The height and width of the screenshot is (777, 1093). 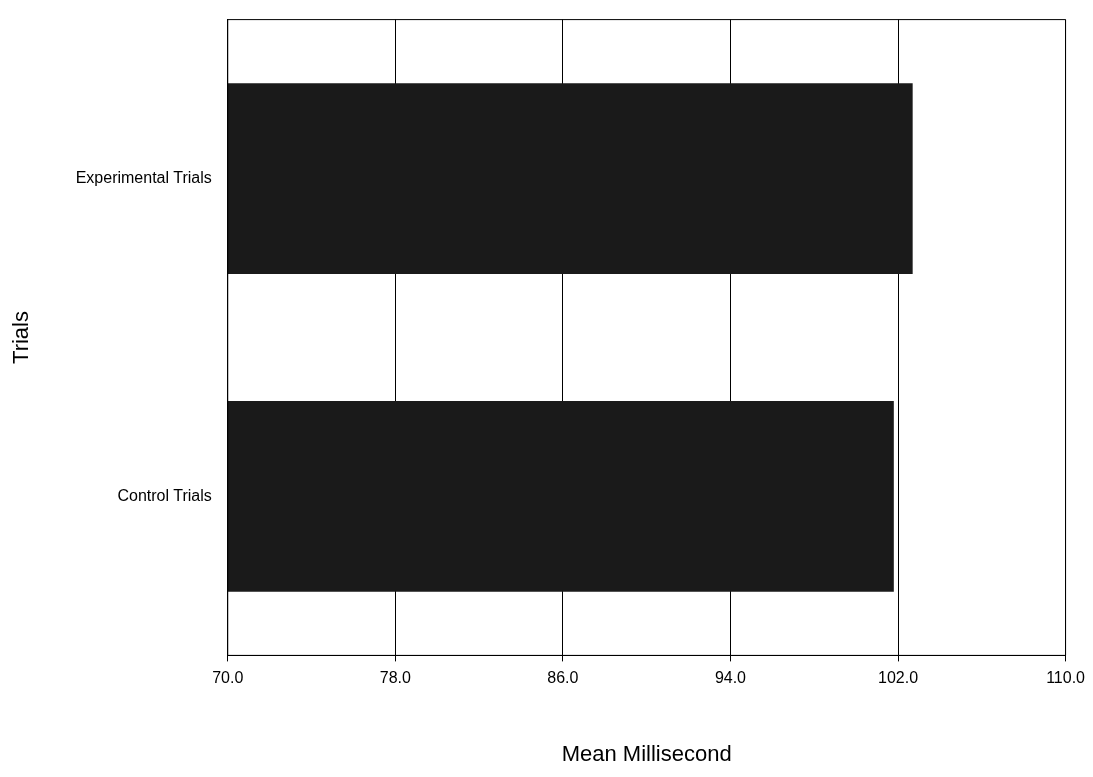 What do you see at coordinates (646, 753) in the screenshot?
I see `x-axis-title: Mean Millisecond` at bounding box center [646, 753].